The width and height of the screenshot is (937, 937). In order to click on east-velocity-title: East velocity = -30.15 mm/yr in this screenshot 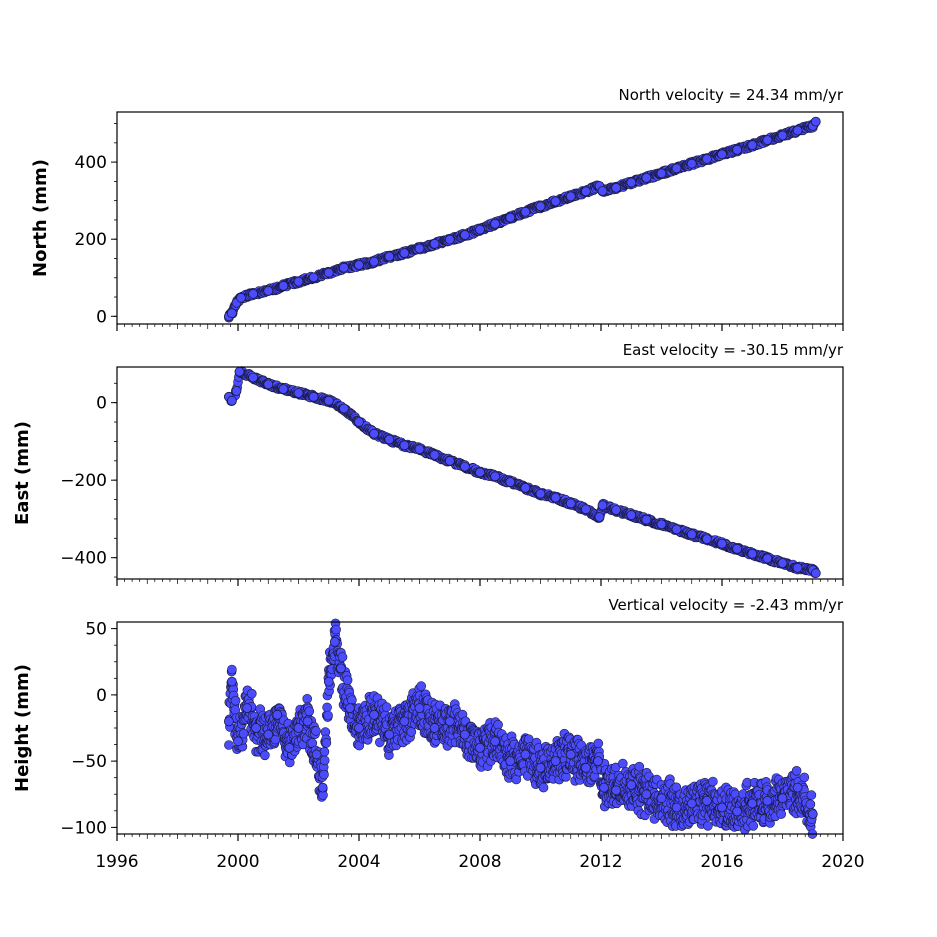, I will do `click(733, 350)`.